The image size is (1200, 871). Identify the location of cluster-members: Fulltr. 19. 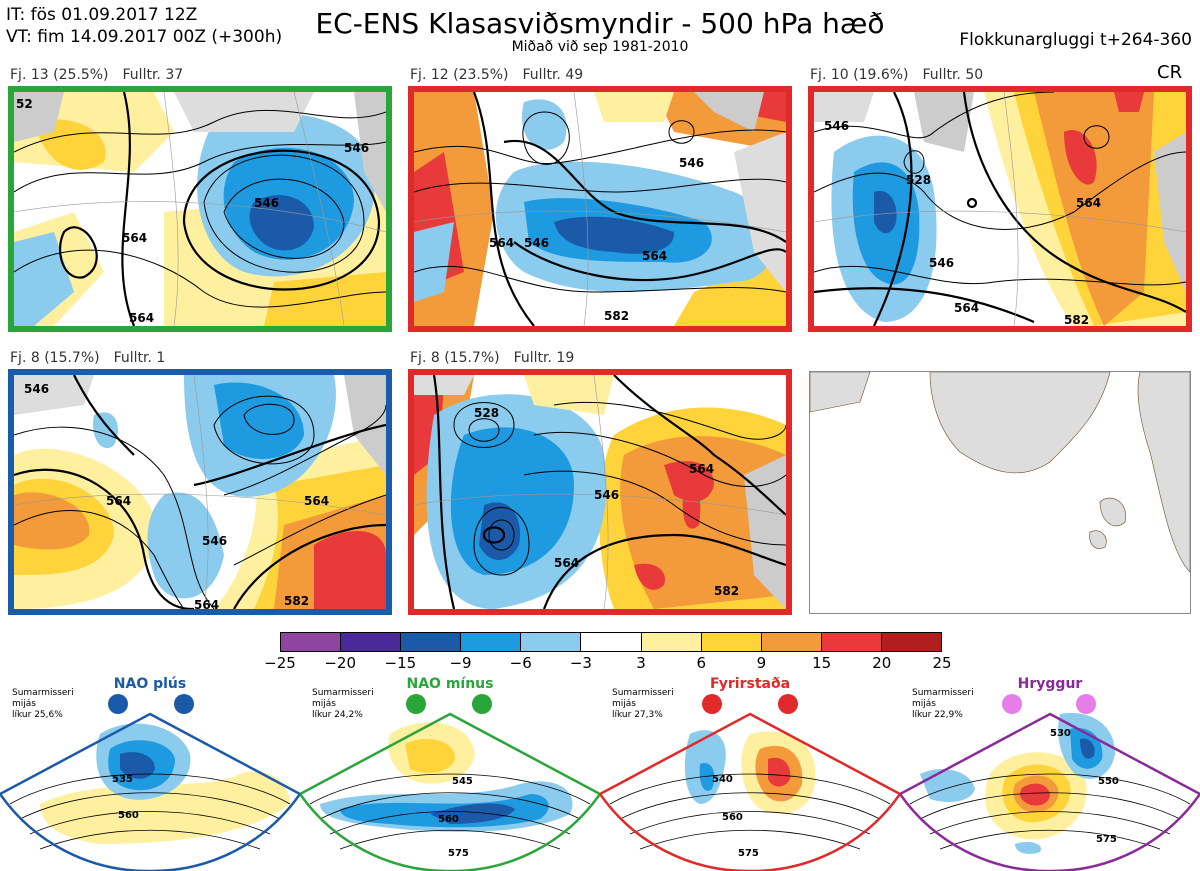
(544, 358).